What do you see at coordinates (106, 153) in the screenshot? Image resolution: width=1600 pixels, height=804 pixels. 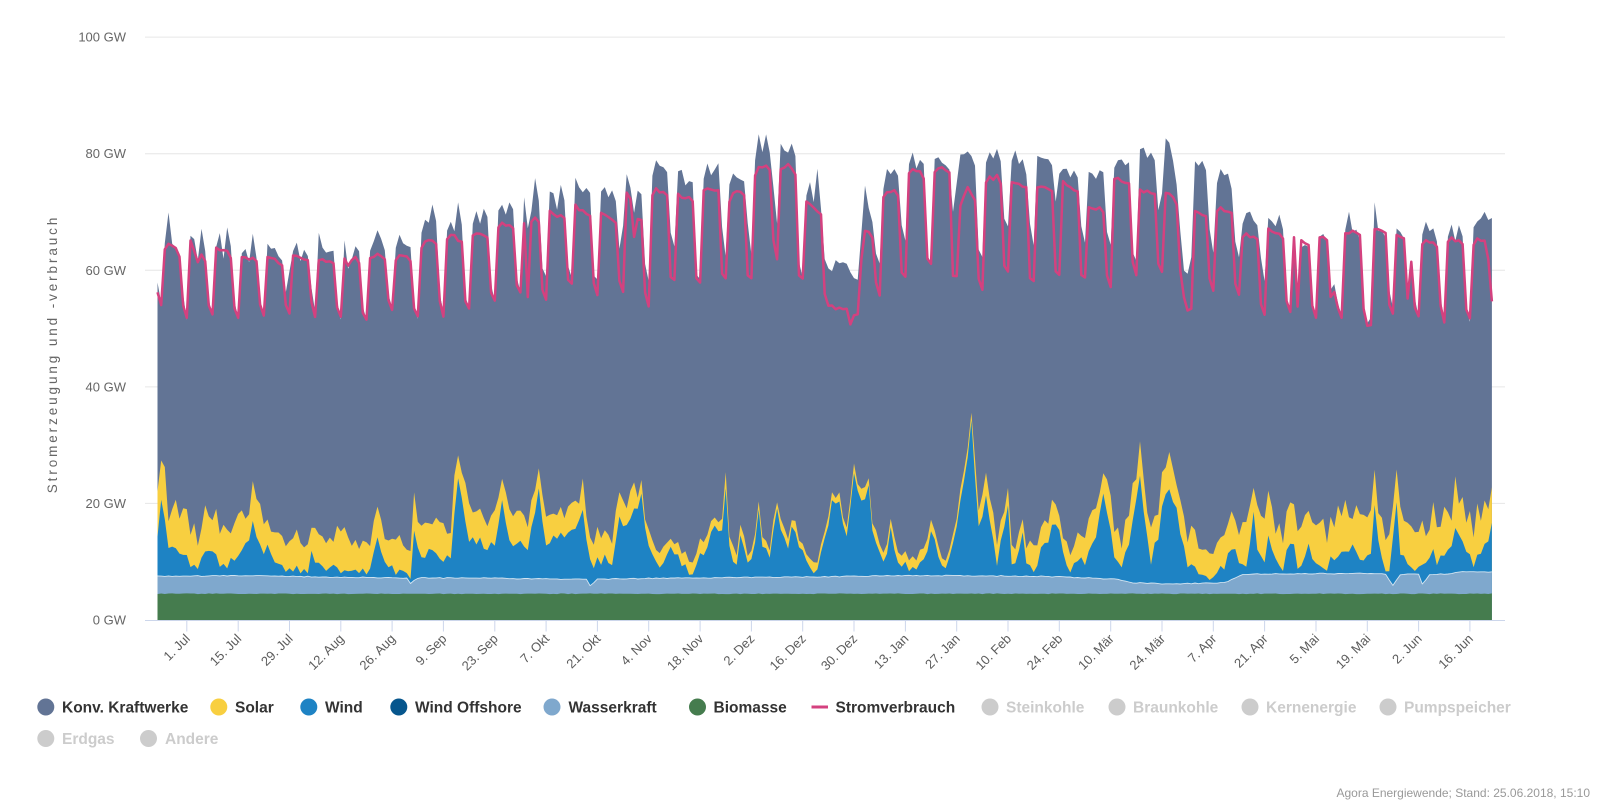 I see `svg-text: 80 GW` at bounding box center [106, 153].